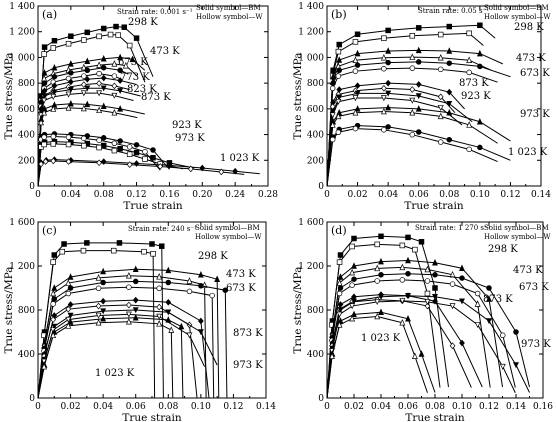 The width and height of the screenshot is (556, 422). I want to click on y-tick-label: 400, so click(26, 136).